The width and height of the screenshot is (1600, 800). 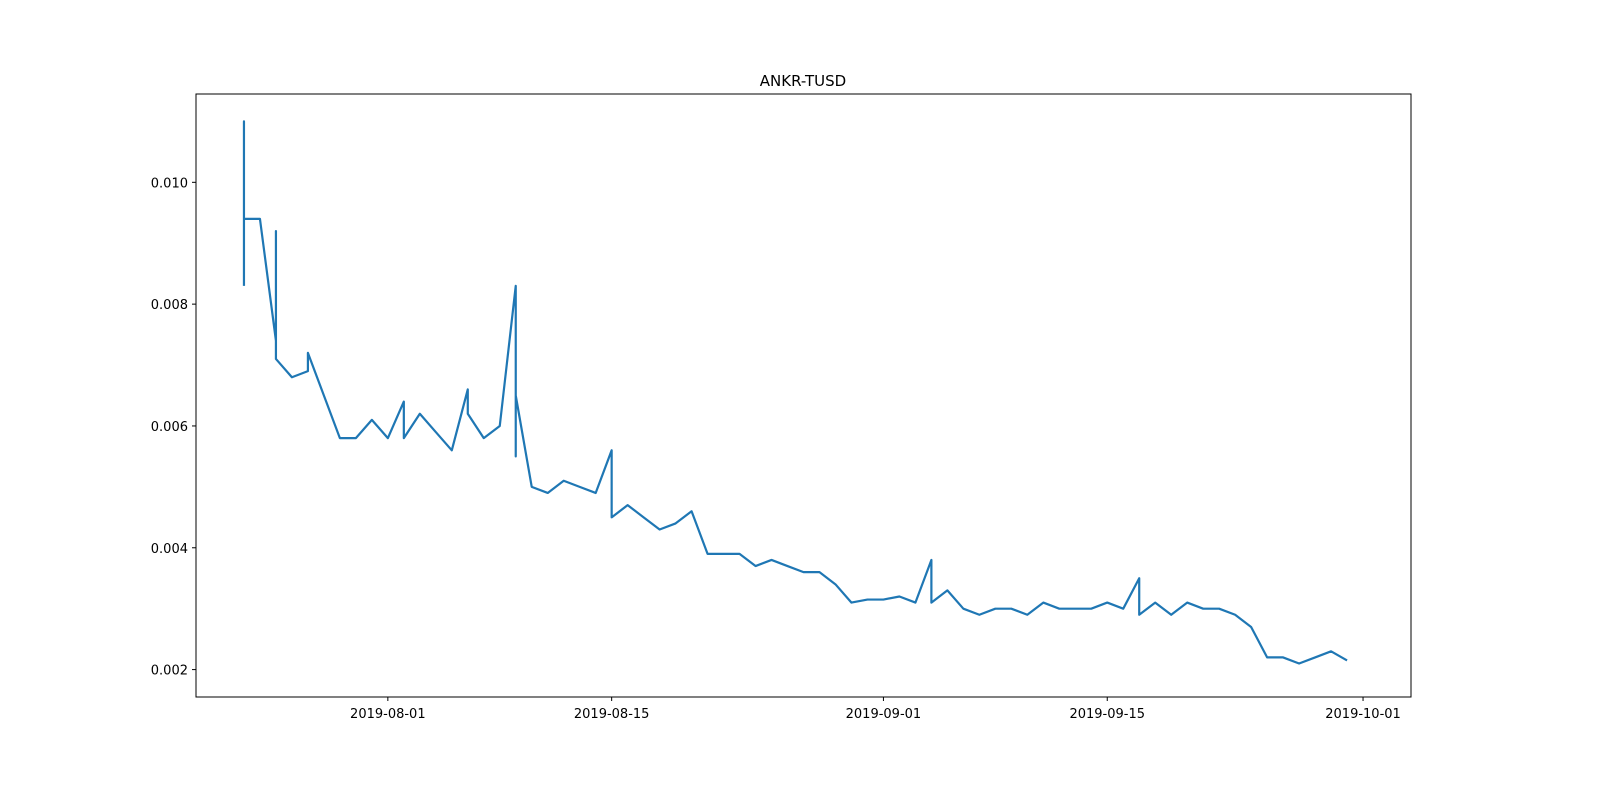 I want to click on y-tick-label: 0.010, so click(x=169, y=183).